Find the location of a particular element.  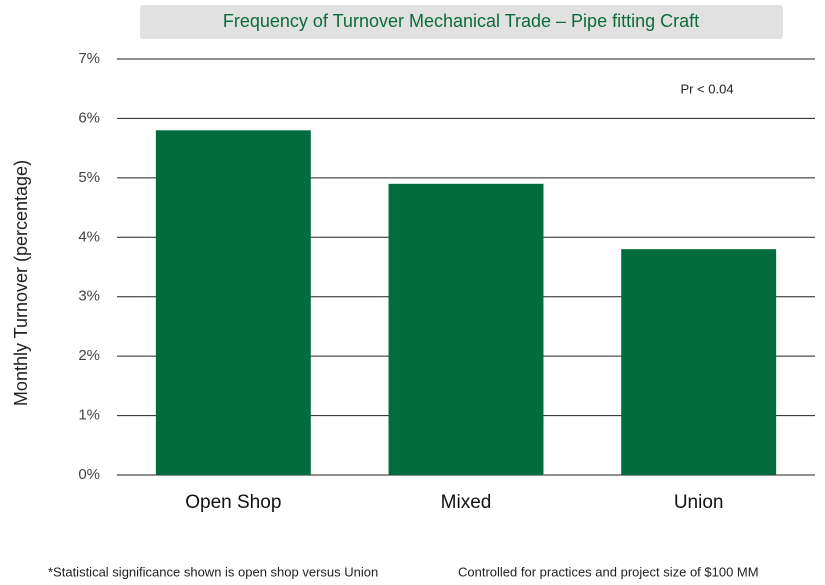

y-tick-label: 3% is located at coordinates (89, 296).